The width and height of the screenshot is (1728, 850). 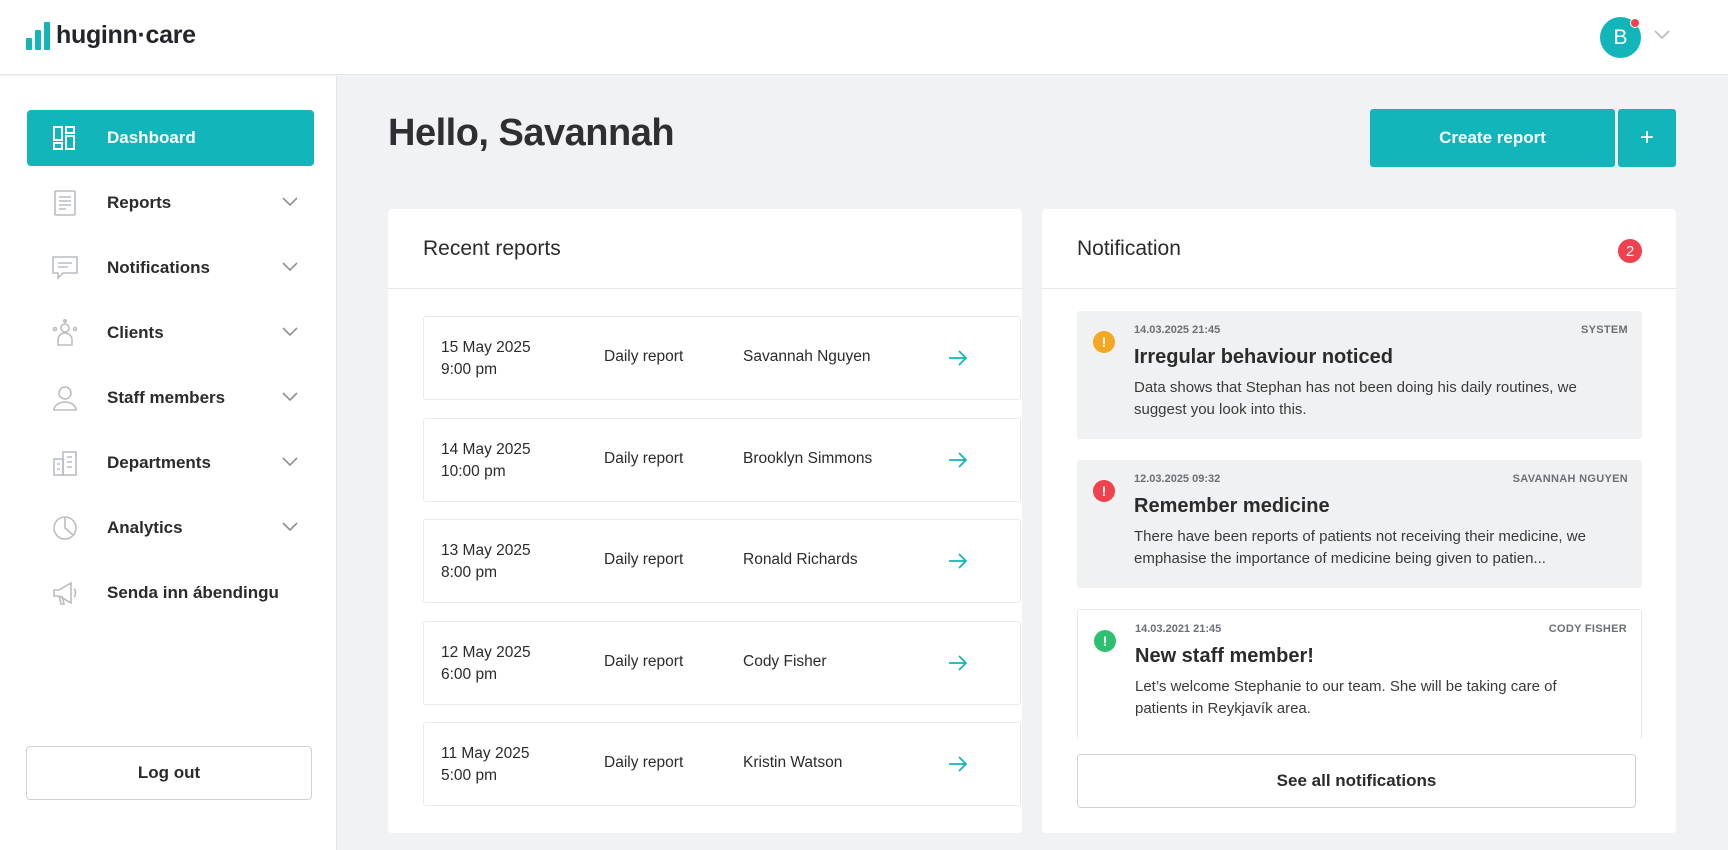 I want to click on notification-title: New staff member!, so click(x=1224, y=656).